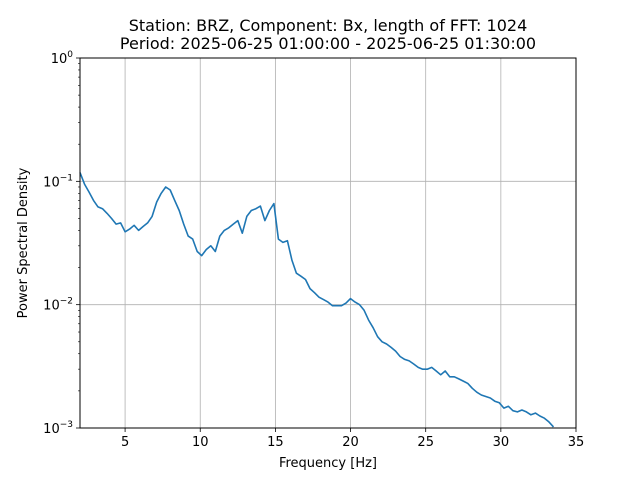  Describe the element at coordinates (66, 178) in the screenshot. I see `y-tick-exponent: −1` at that location.